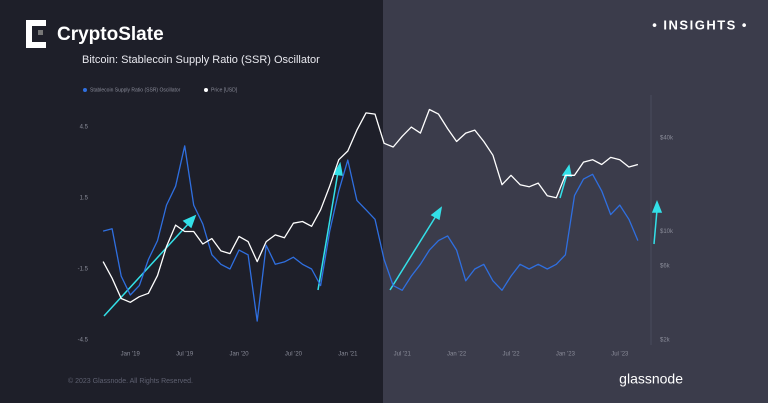 This screenshot has width=768, height=403. What do you see at coordinates (665, 266) in the screenshot?
I see `y2-tick-label: $6k` at bounding box center [665, 266].